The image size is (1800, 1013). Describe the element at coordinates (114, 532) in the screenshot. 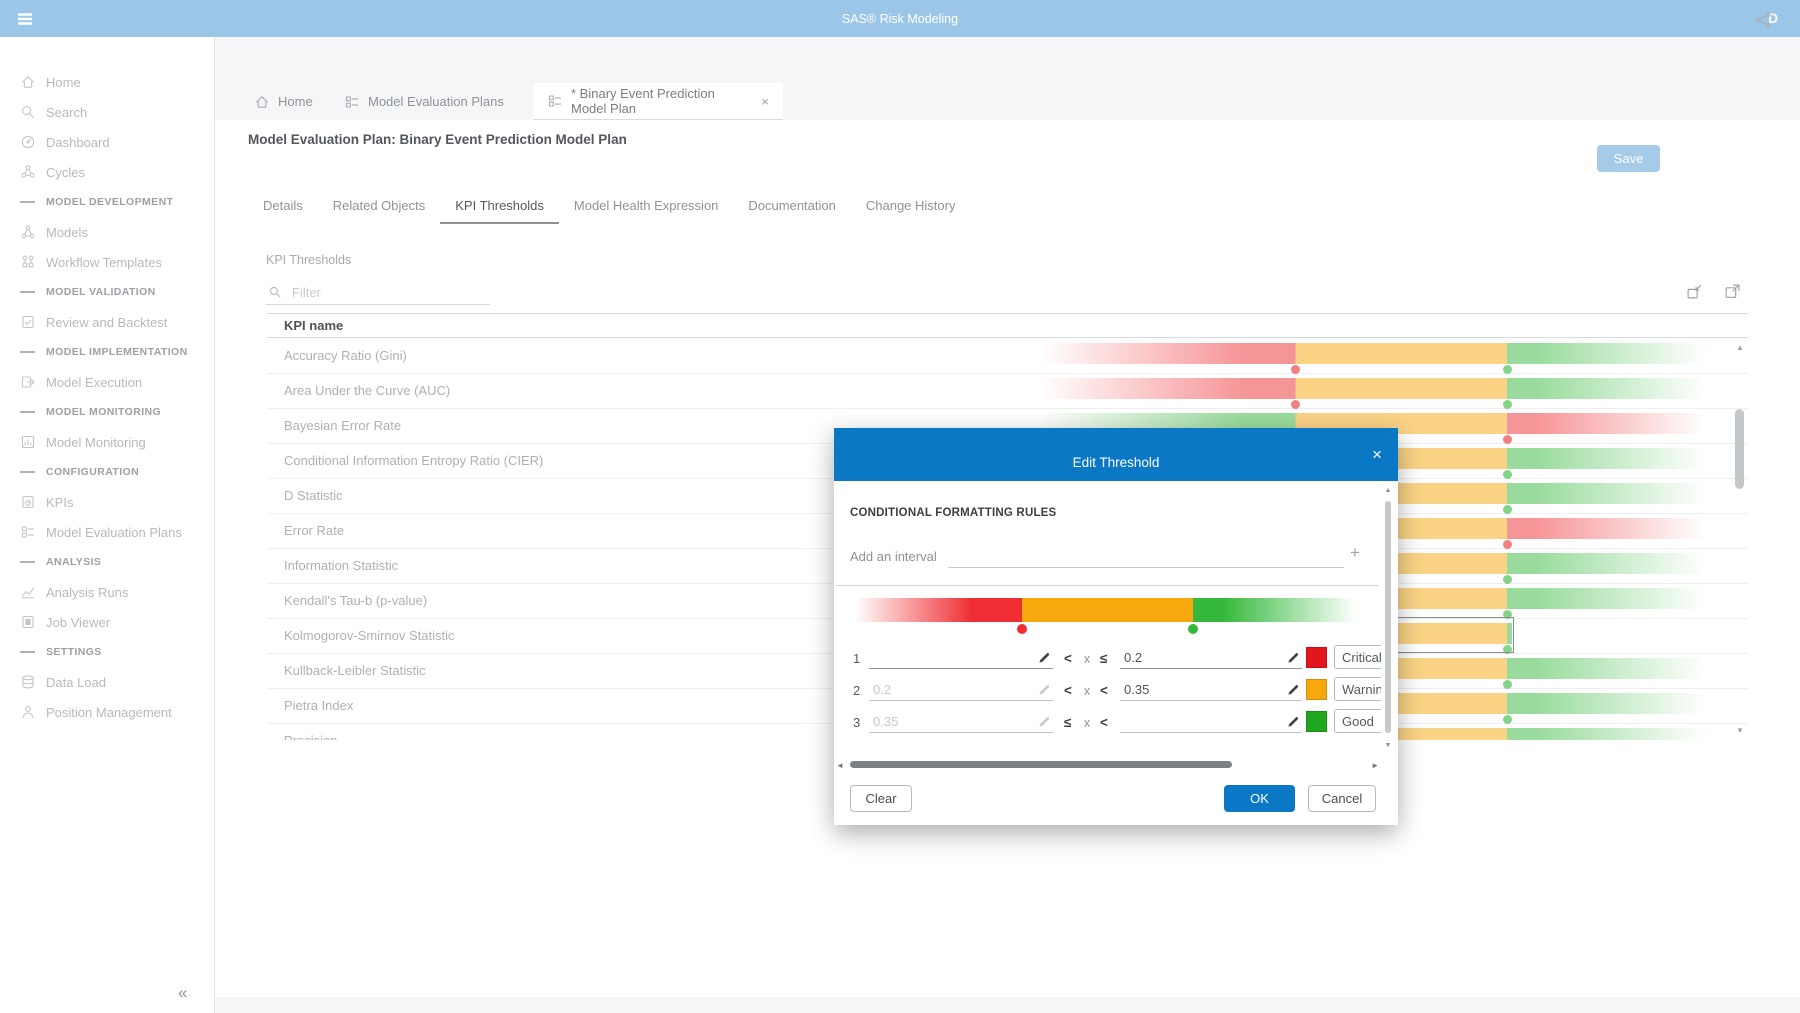

I see `sidebar-item-label: Model Evaluation Plans` at that location.